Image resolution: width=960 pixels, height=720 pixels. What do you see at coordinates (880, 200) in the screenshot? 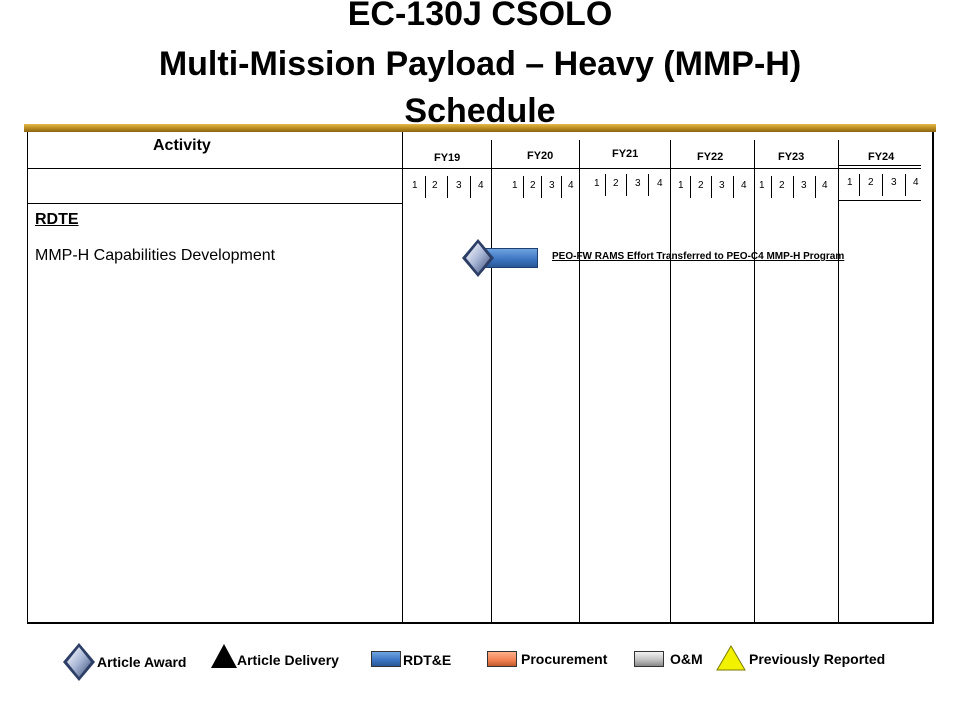
I see `fy24-quarter-rule` at bounding box center [880, 200].